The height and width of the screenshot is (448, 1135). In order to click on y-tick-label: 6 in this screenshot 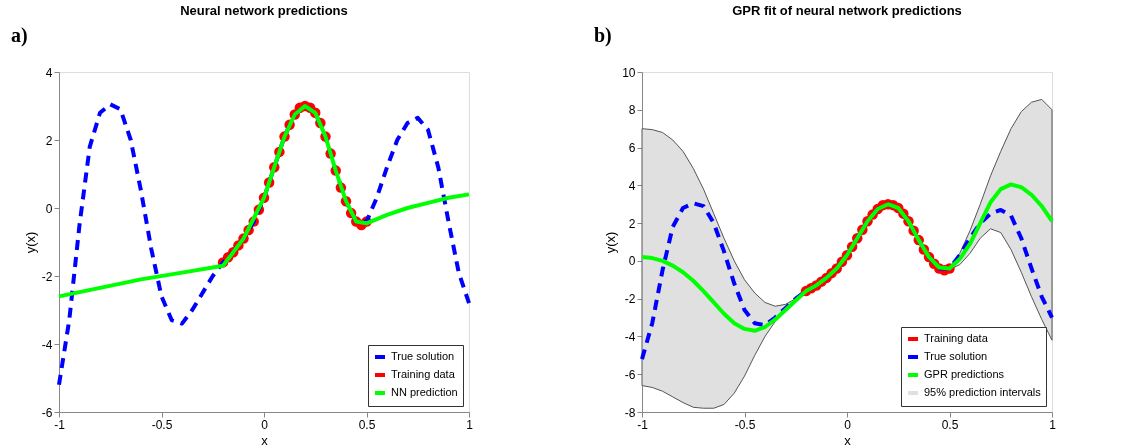, I will do `click(632, 148)`.